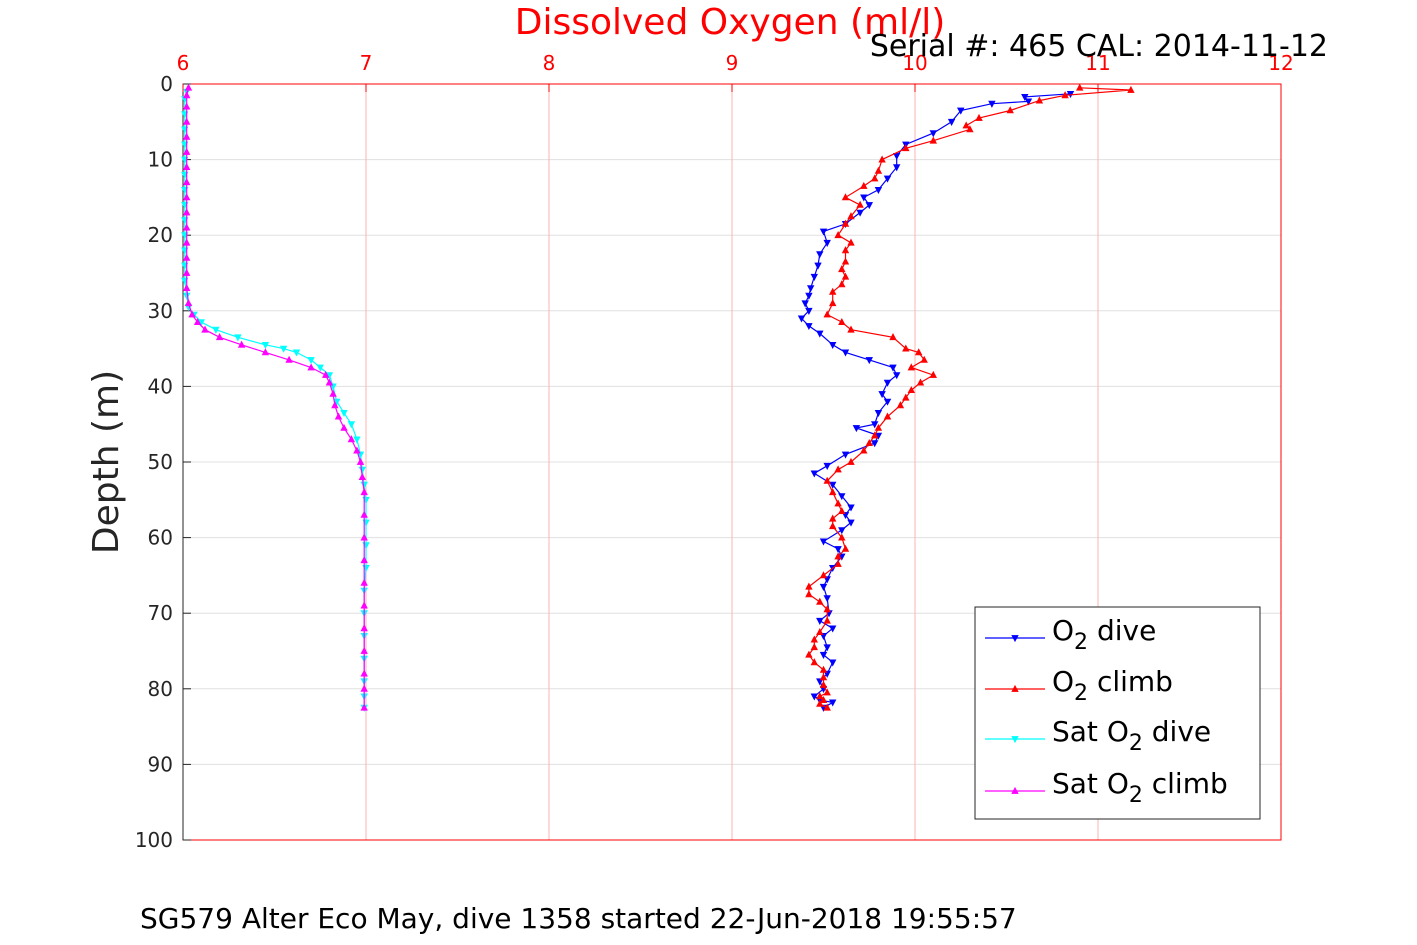  What do you see at coordinates (160, 538) in the screenshot?
I see `y-tick-label: 60` at bounding box center [160, 538].